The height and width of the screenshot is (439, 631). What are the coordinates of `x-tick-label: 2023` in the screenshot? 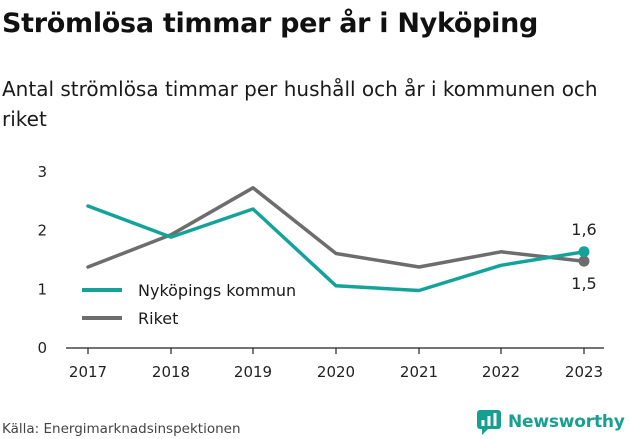 It's located at (584, 372).